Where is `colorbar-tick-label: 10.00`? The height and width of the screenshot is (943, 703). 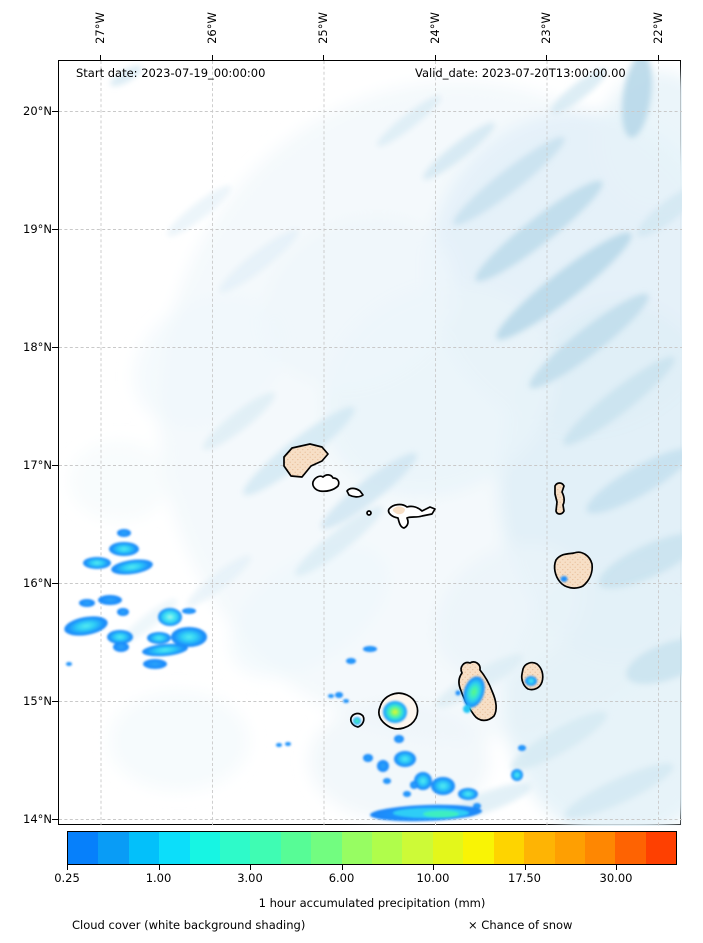 colorbar-tick-label: 10.00 is located at coordinates (433, 878).